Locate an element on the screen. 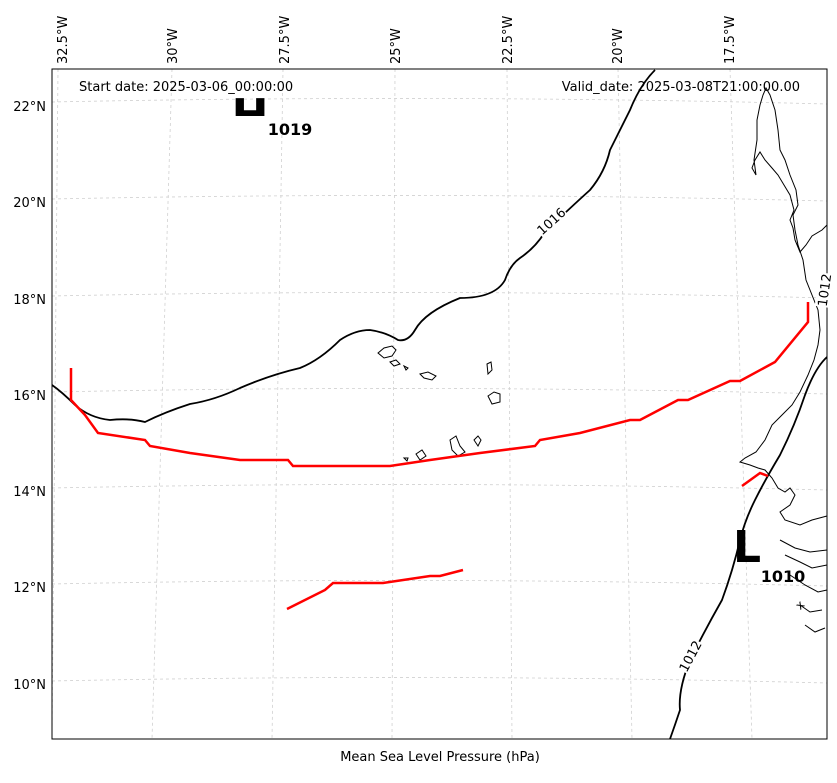  lon-label-30w: 30°W is located at coordinates (173, 46).